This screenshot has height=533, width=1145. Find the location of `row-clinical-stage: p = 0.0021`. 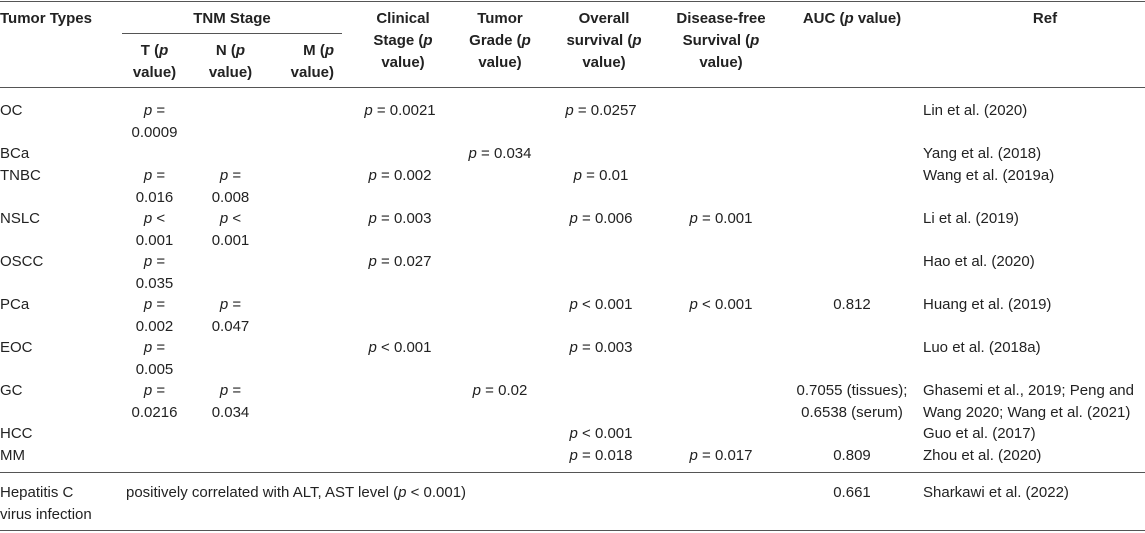

row-clinical-stage: p = 0.0021 is located at coordinates (400, 110).